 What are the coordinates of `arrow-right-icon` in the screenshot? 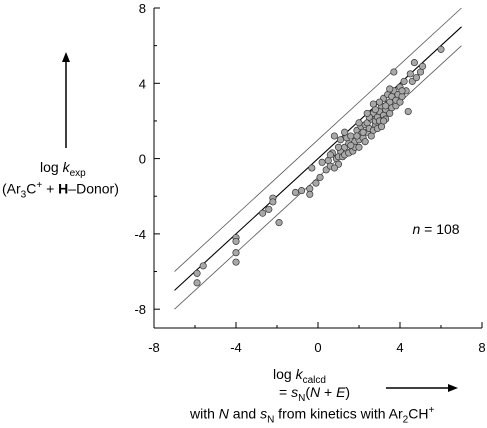 It's located at (422, 388).